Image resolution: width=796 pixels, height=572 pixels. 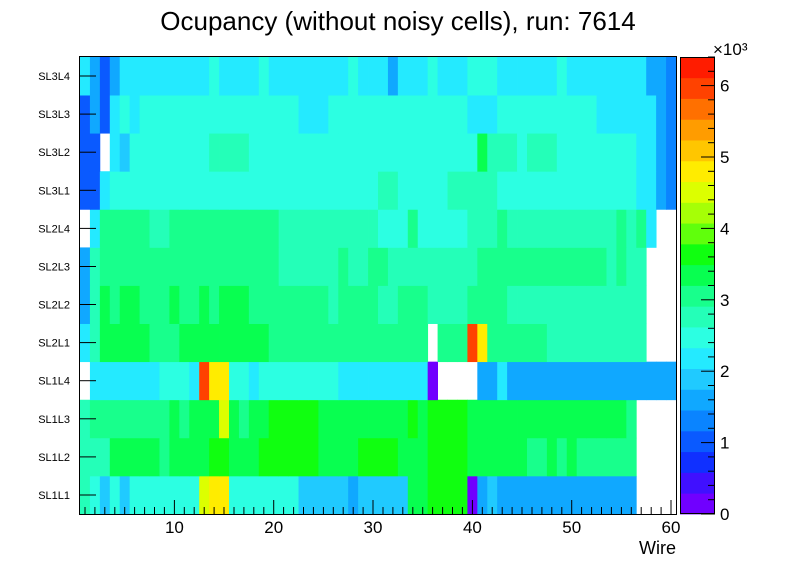 I want to click on color-scale-bar: 0 1 2 3 4 5 6, so click(x=704, y=290).